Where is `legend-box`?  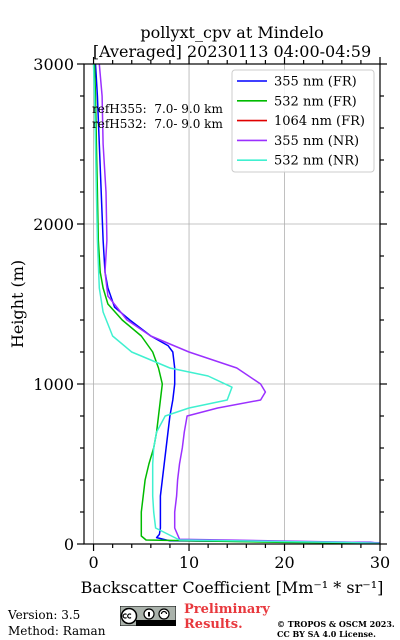 legend-box is located at coordinates (303, 121).